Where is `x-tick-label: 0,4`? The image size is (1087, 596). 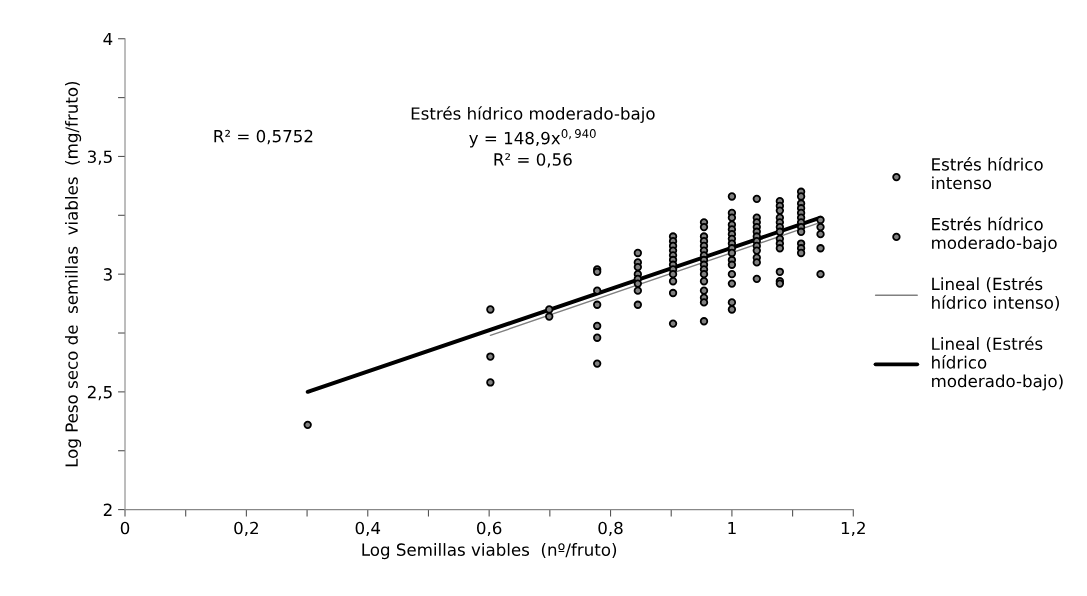
x-tick-label: 0,4 is located at coordinates (368, 528).